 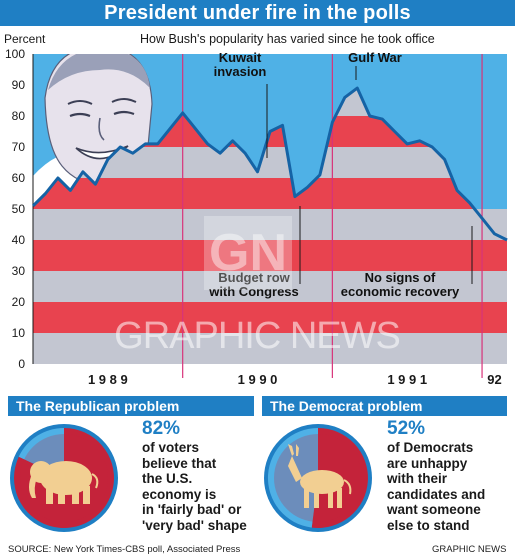 What do you see at coordinates (254, 277) in the screenshot?
I see `annotation-text: Budget row` at bounding box center [254, 277].